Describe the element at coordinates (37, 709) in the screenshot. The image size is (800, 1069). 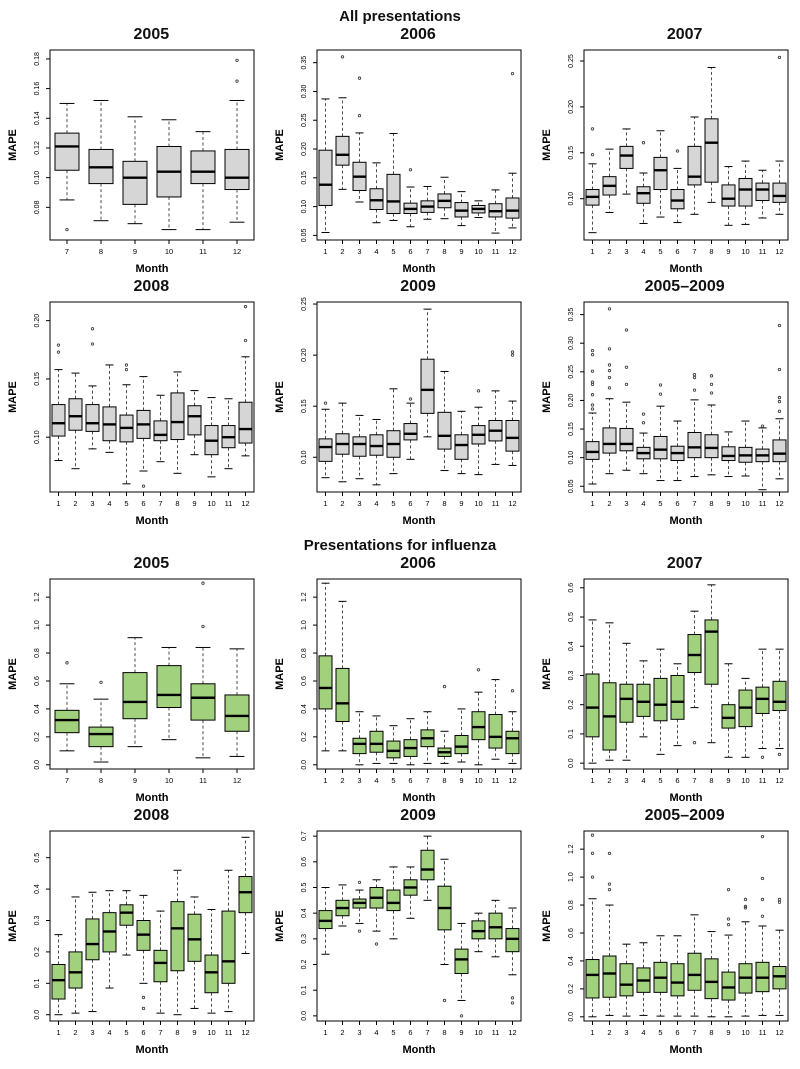
I see `y-tick-label: 0.4` at that location.